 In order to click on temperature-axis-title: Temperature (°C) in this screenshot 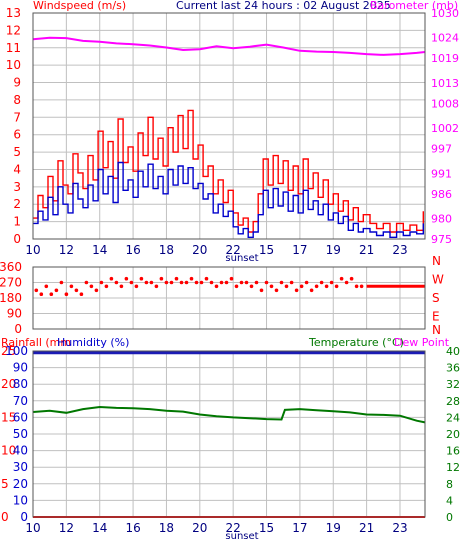, I will do `click(356, 342)`.